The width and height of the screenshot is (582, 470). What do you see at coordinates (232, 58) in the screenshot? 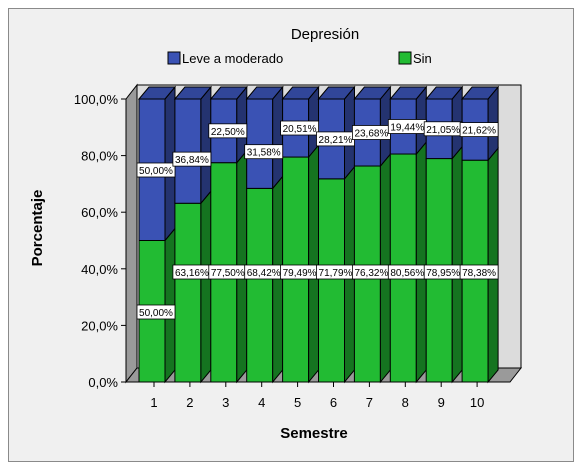
I see `legend-label: Leve a moderado` at bounding box center [232, 58].